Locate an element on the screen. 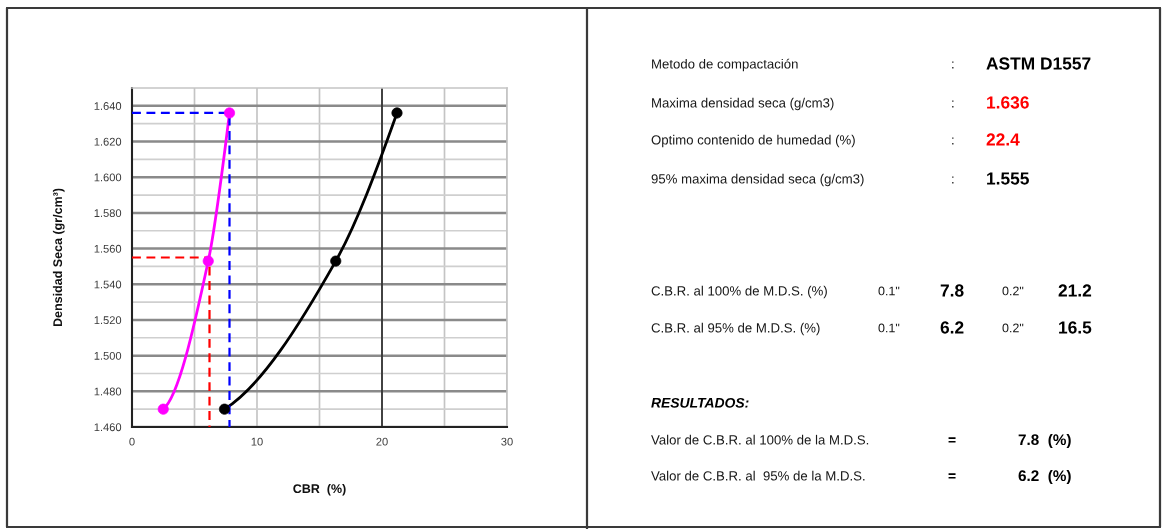  y-tick-label: 1.540 is located at coordinates (108, 284).